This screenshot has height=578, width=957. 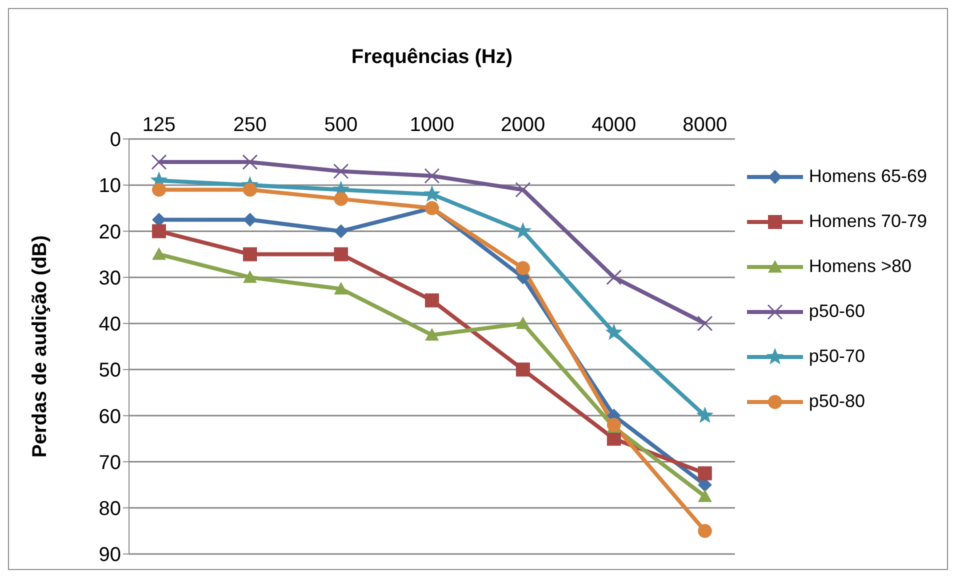 I want to click on y-axis-title: Perdas de audição (dB), so click(x=40, y=346).